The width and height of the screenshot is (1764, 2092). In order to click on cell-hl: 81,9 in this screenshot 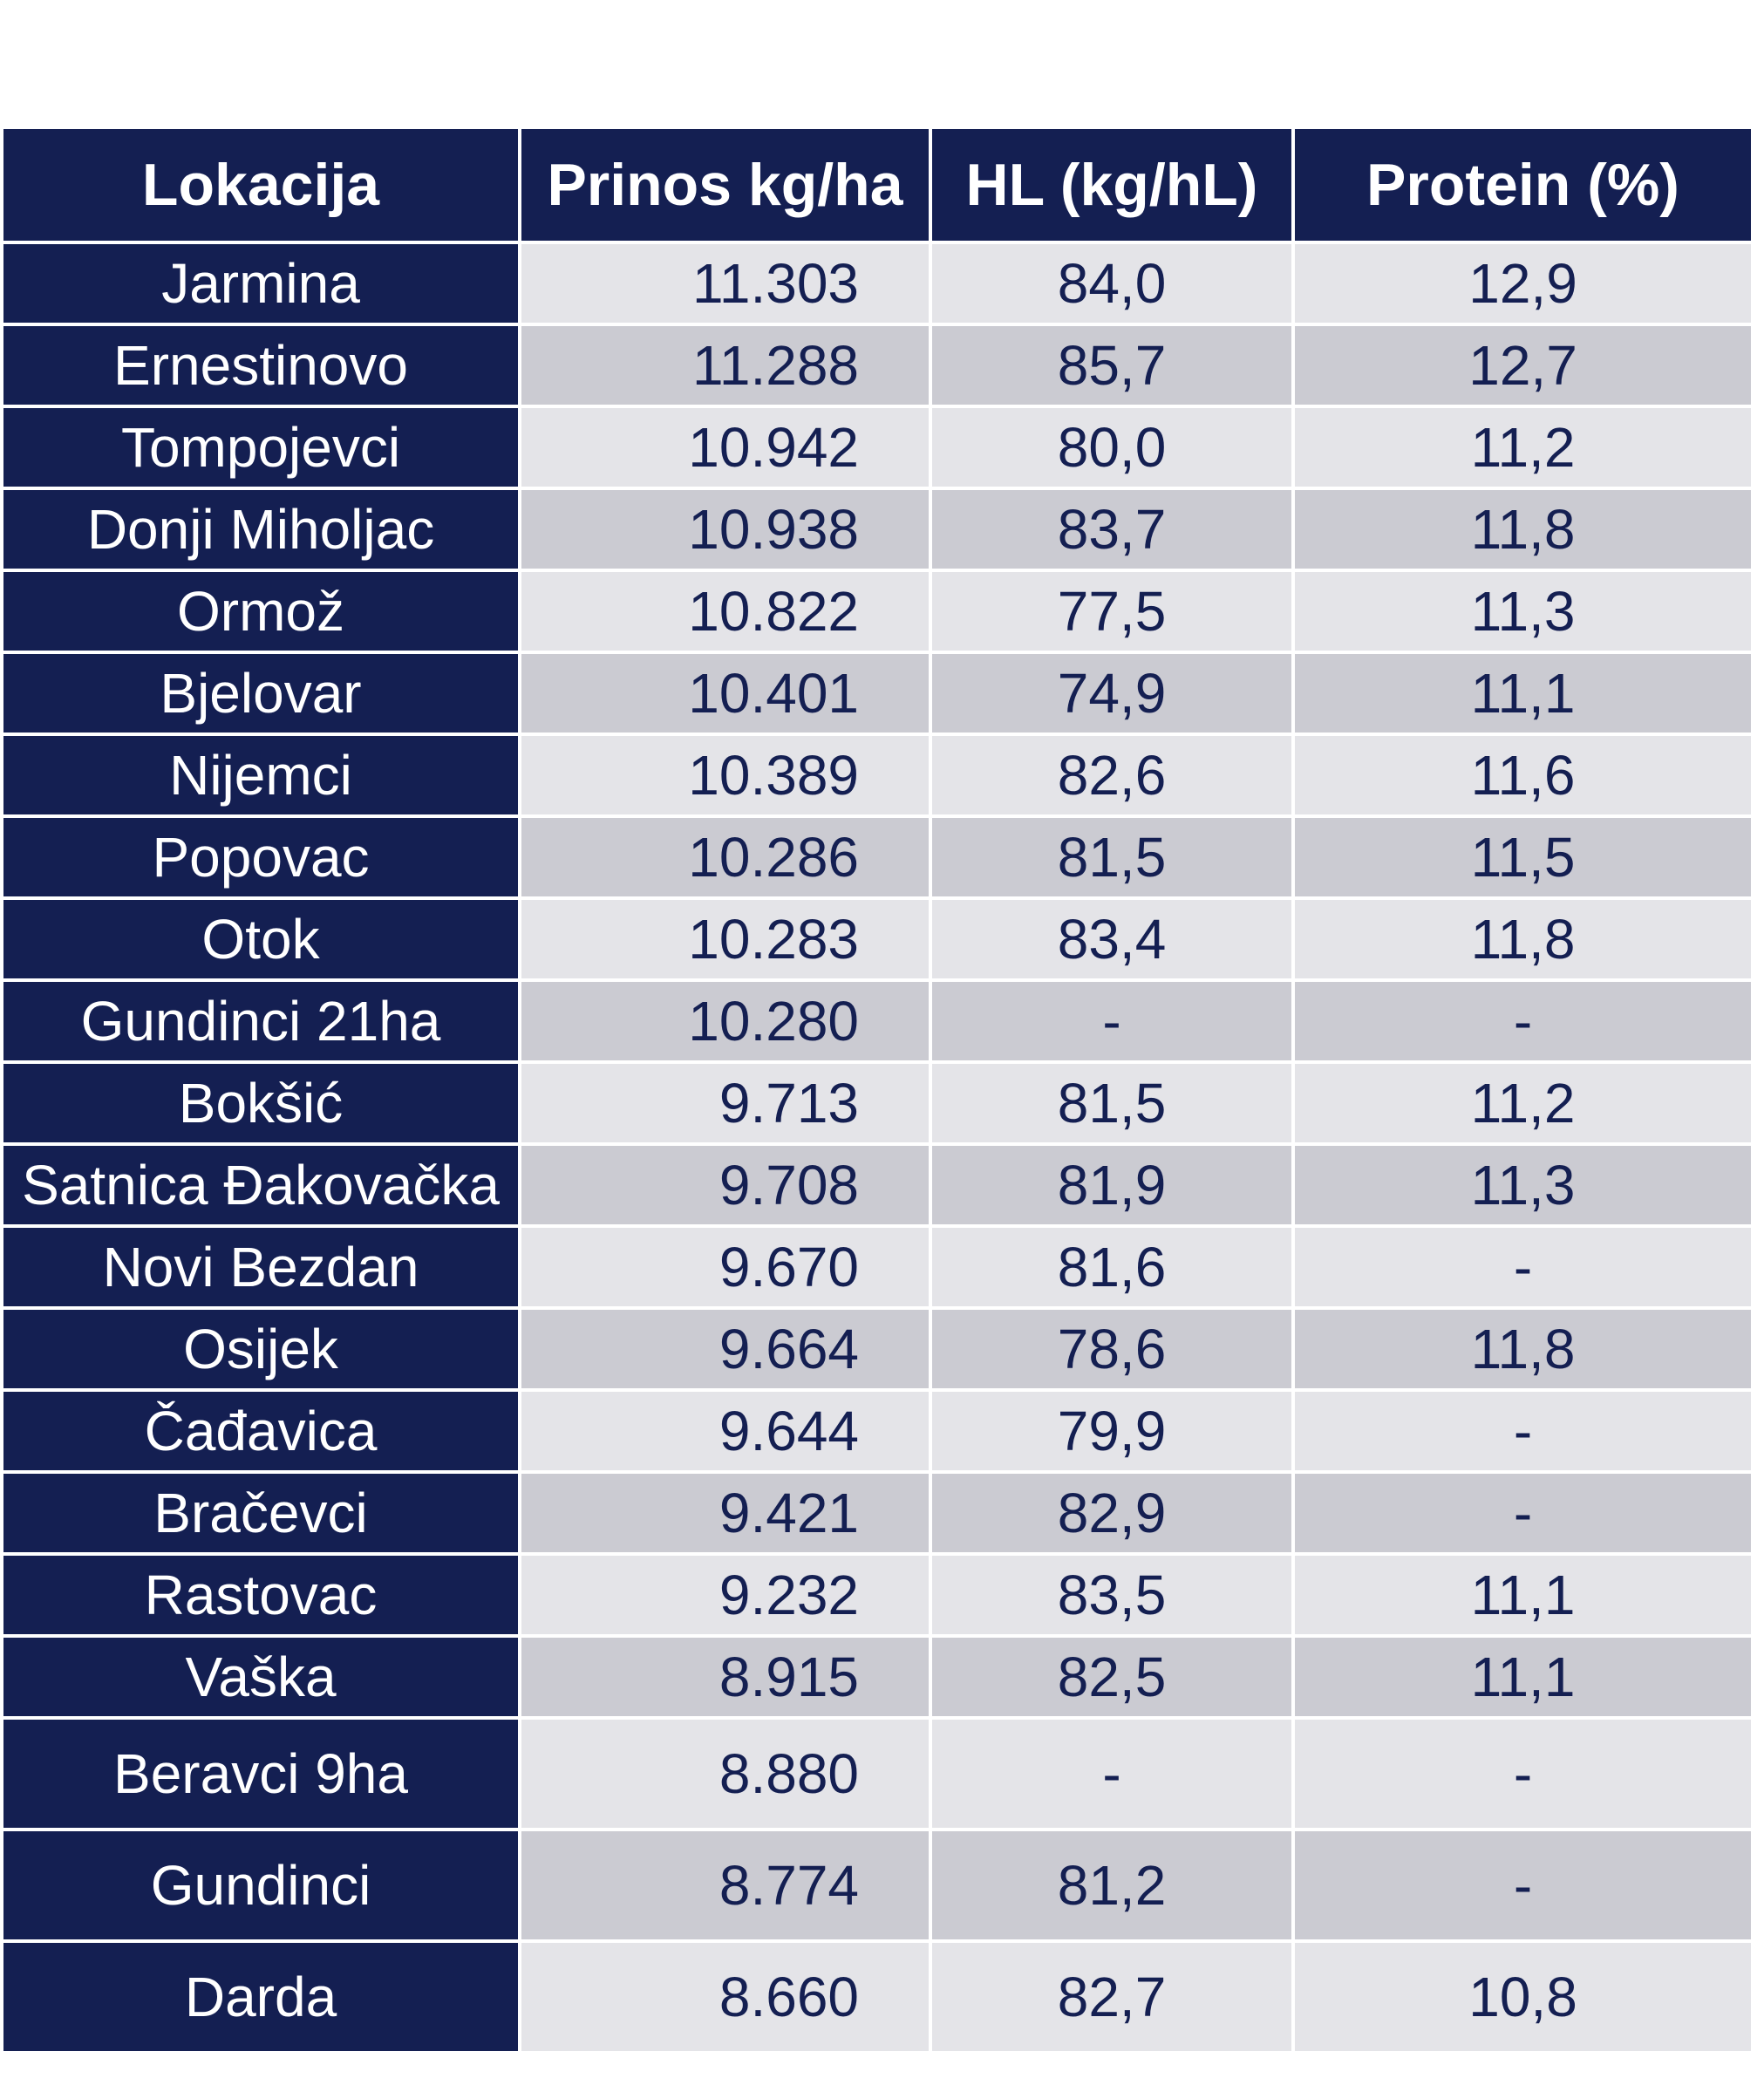, I will do `click(1111, 1185)`.